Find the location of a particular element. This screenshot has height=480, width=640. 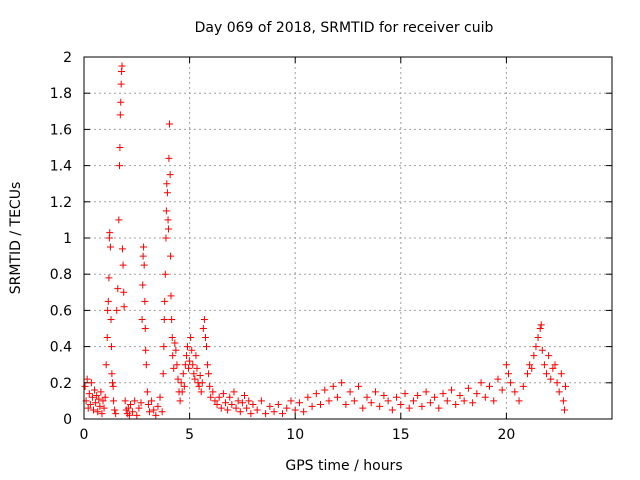

x-tick-label: 10 is located at coordinates (295, 435).